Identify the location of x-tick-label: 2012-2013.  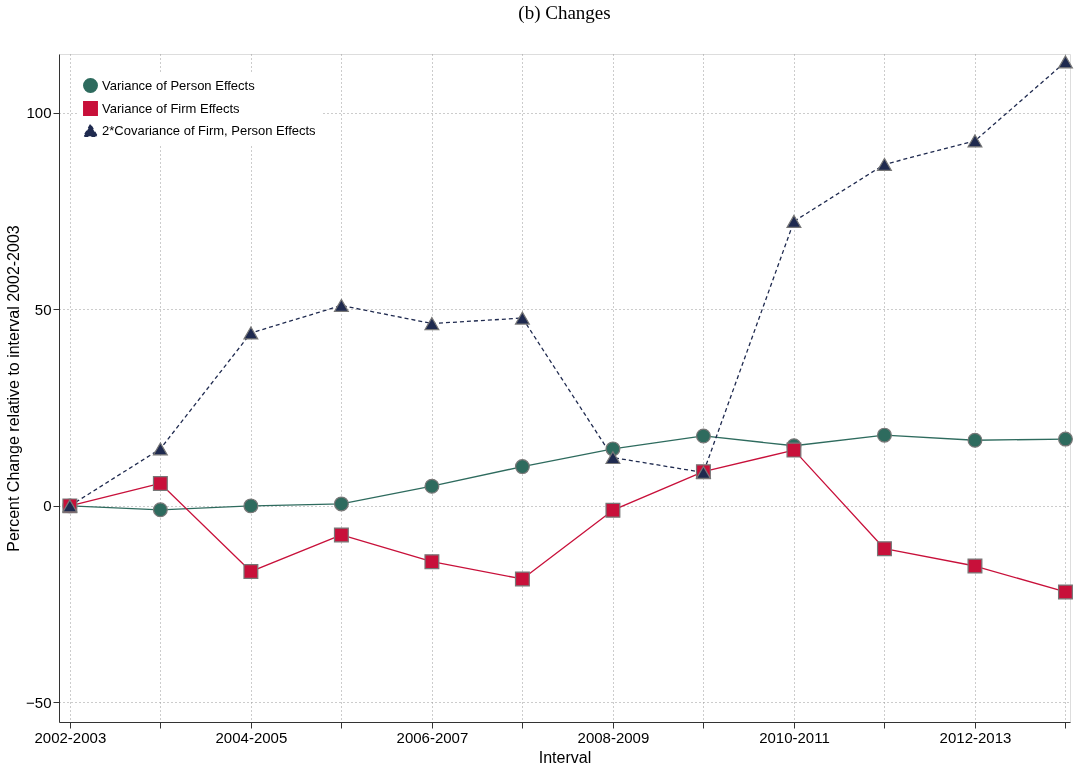
(975, 737).